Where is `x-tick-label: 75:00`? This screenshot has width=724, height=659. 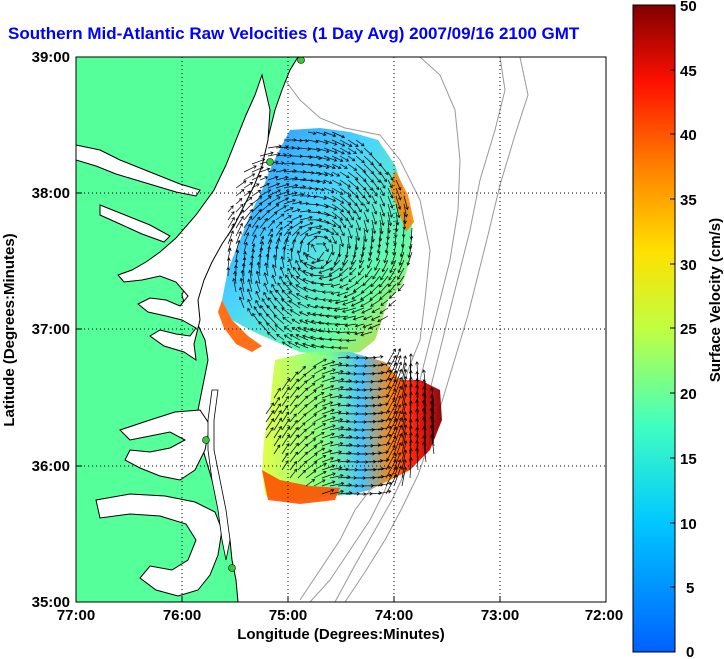 x-tick-label: 75:00 is located at coordinates (288, 615).